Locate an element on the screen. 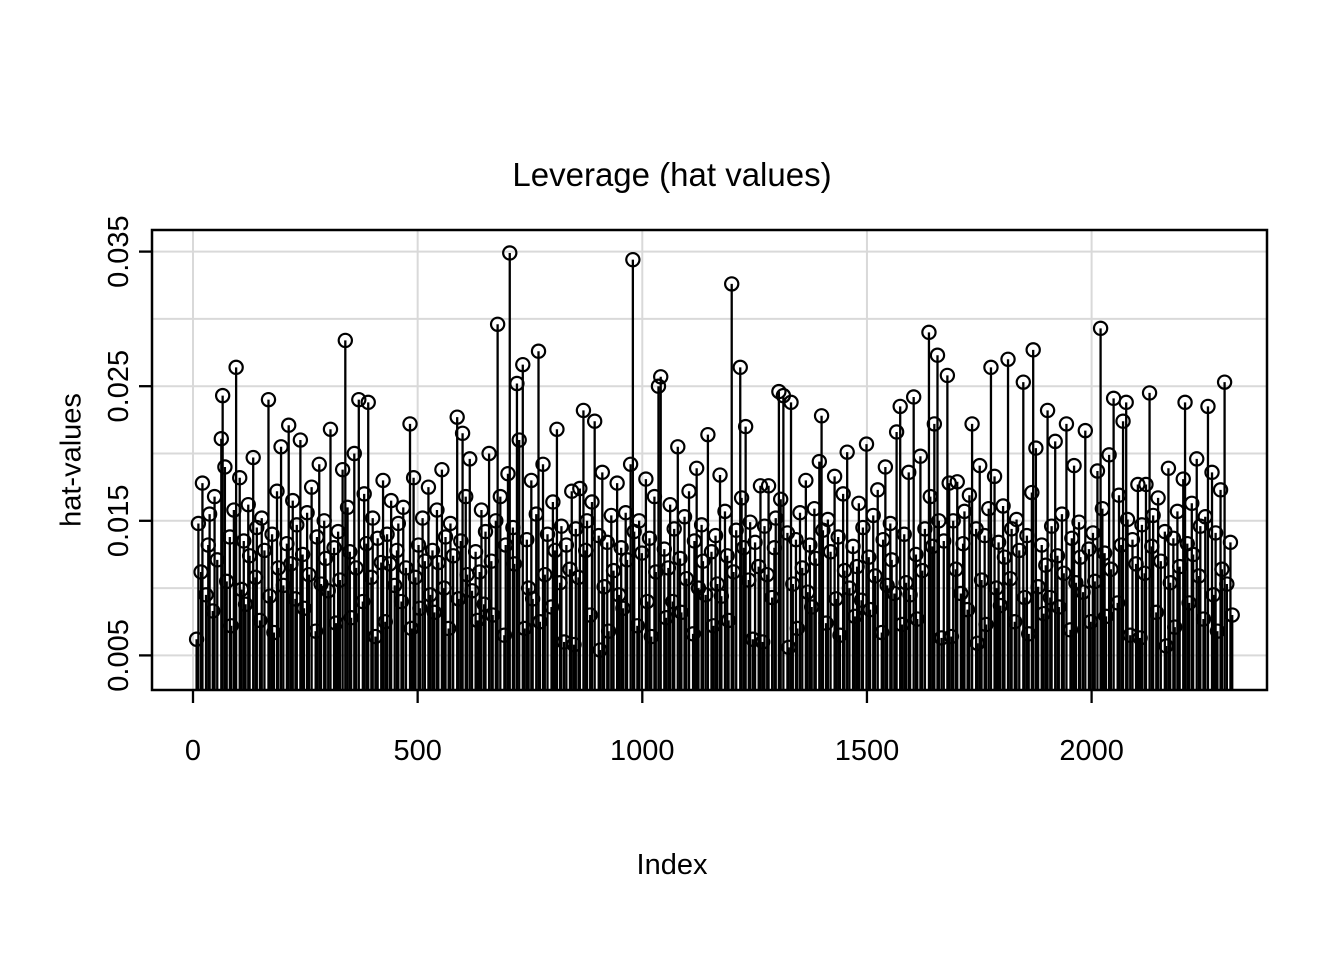  y-tick-label: 0.035 is located at coordinates (119, 251).